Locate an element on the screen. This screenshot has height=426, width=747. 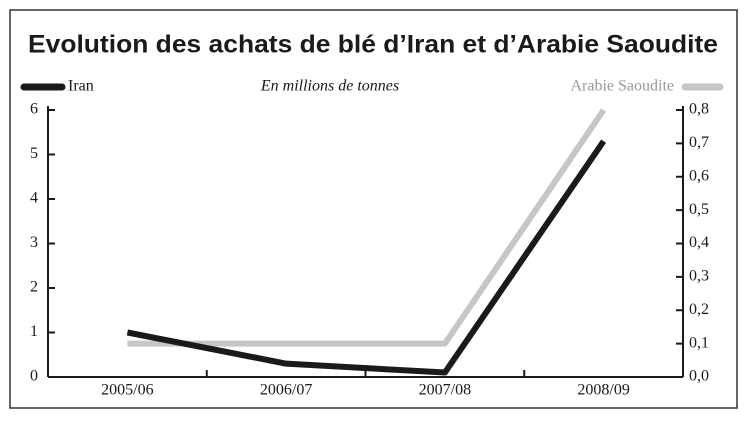
chart-subtitle: En millions de tonnes is located at coordinates (329, 86).